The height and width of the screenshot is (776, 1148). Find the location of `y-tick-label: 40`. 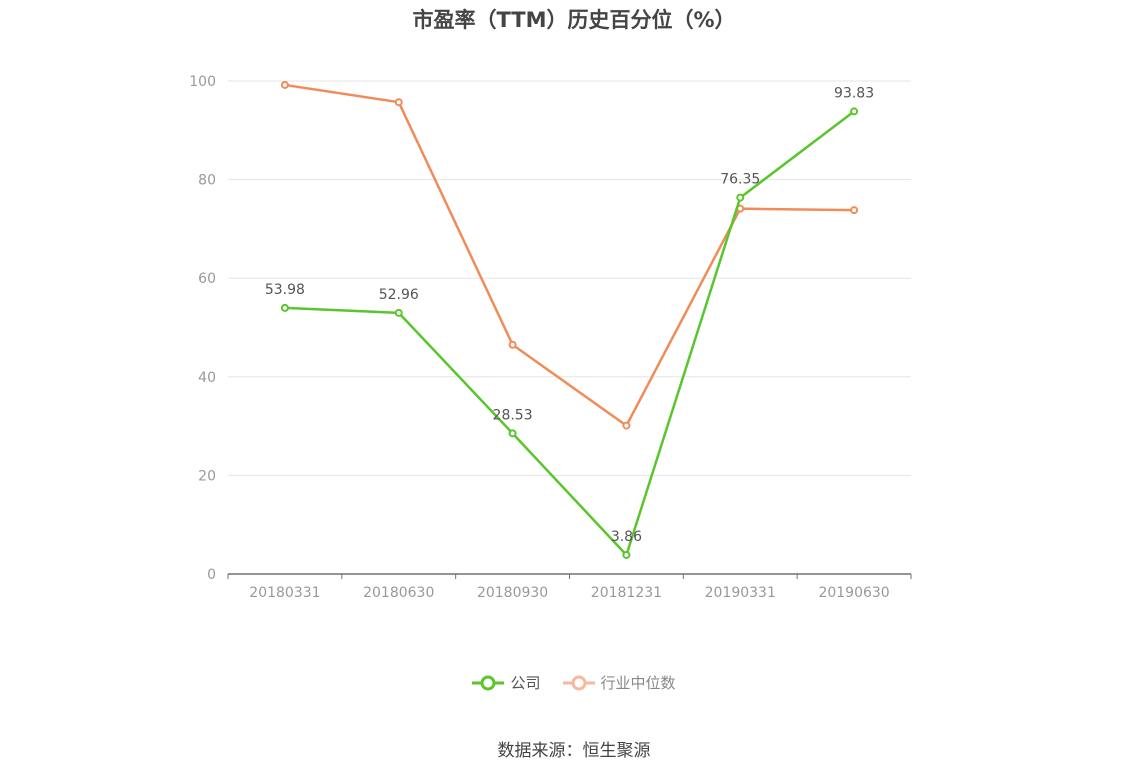

y-tick-label: 40 is located at coordinates (207, 378).